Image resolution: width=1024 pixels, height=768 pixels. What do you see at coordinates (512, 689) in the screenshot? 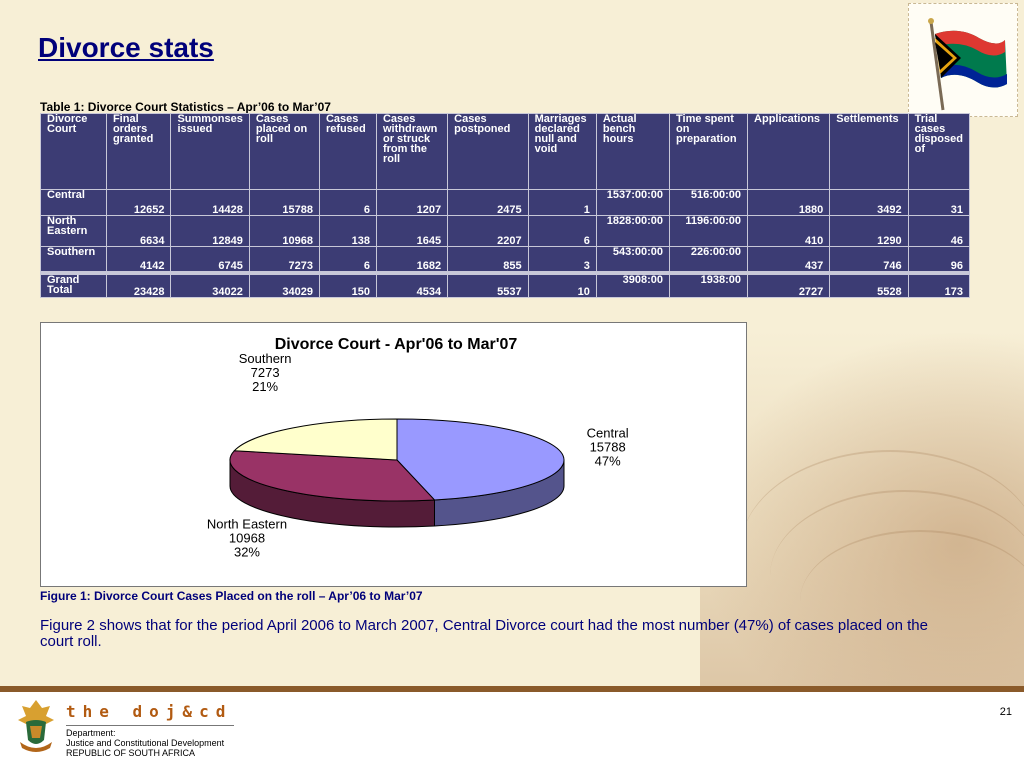
I see `footer-divider` at bounding box center [512, 689].